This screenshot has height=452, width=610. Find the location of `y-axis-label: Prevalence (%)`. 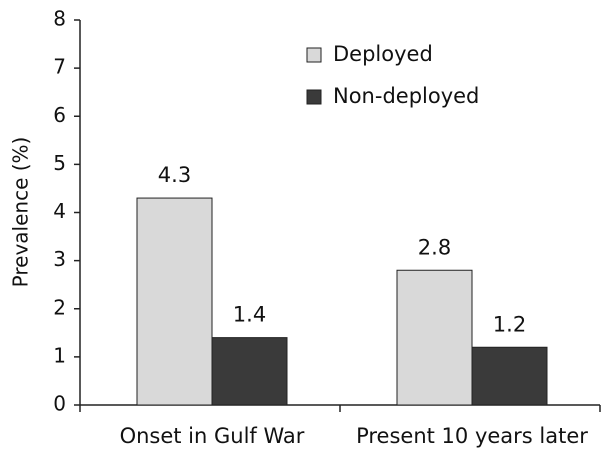

y-axis-label: Prevalence (%) is located at coordinates (21, 212).